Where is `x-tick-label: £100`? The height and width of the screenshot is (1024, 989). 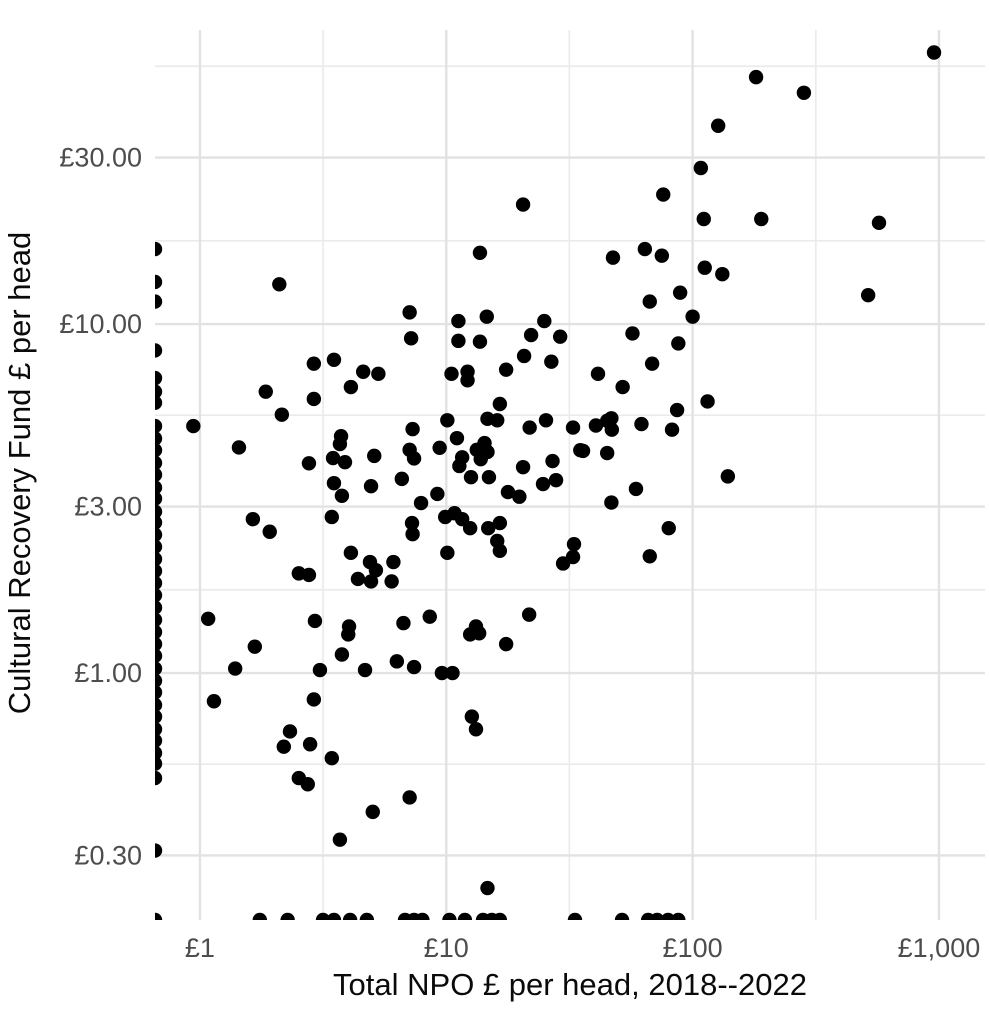
x-tick-label: £100 is located at coordinates (693, 948).